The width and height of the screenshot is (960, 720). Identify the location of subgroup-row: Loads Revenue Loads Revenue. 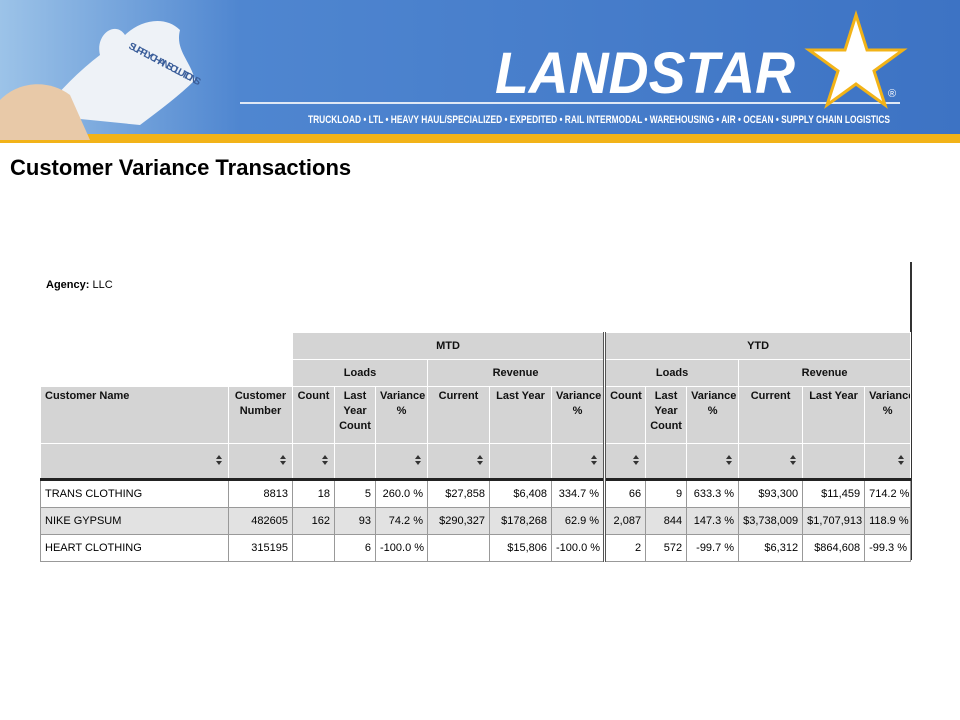
(476, 373).